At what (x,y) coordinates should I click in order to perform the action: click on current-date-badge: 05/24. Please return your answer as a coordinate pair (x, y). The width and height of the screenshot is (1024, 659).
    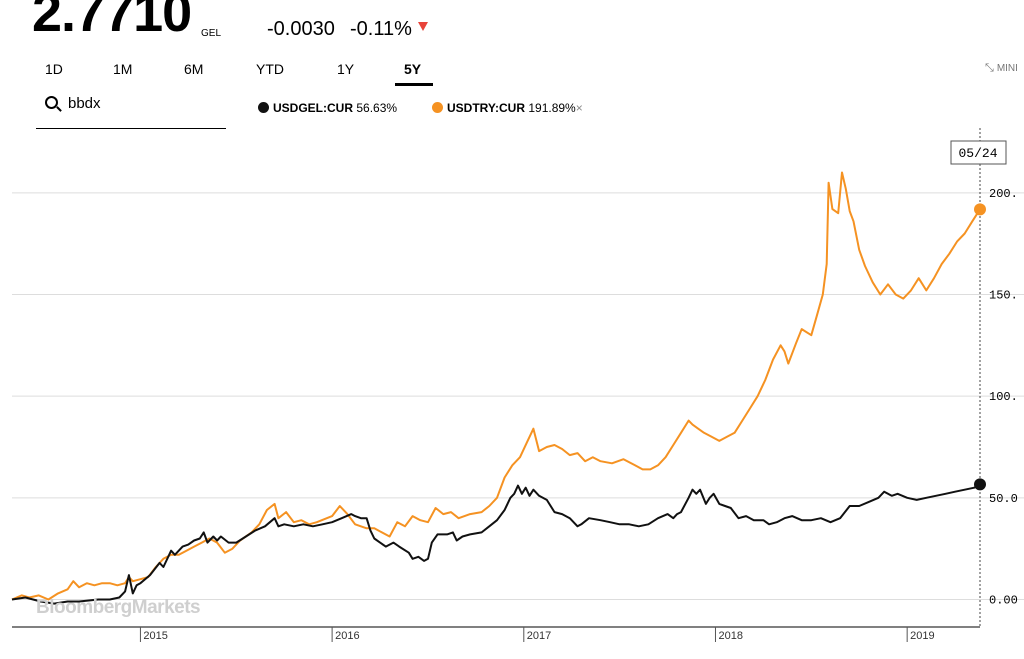
    Looking at the image, I should click on (978, 152).